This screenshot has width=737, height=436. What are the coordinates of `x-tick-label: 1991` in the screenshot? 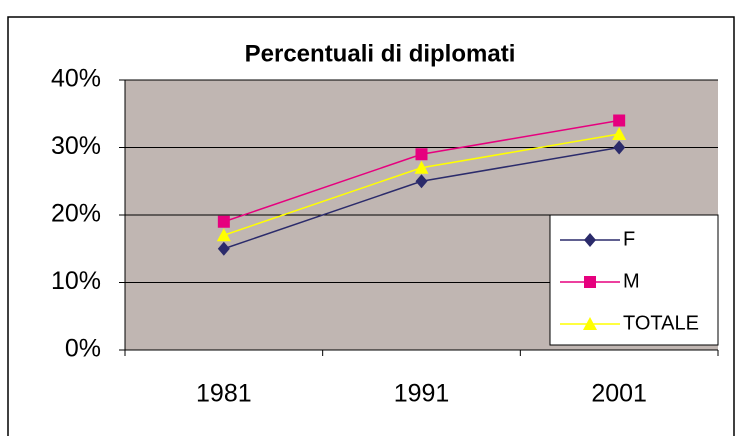 It's located at (422, 394).